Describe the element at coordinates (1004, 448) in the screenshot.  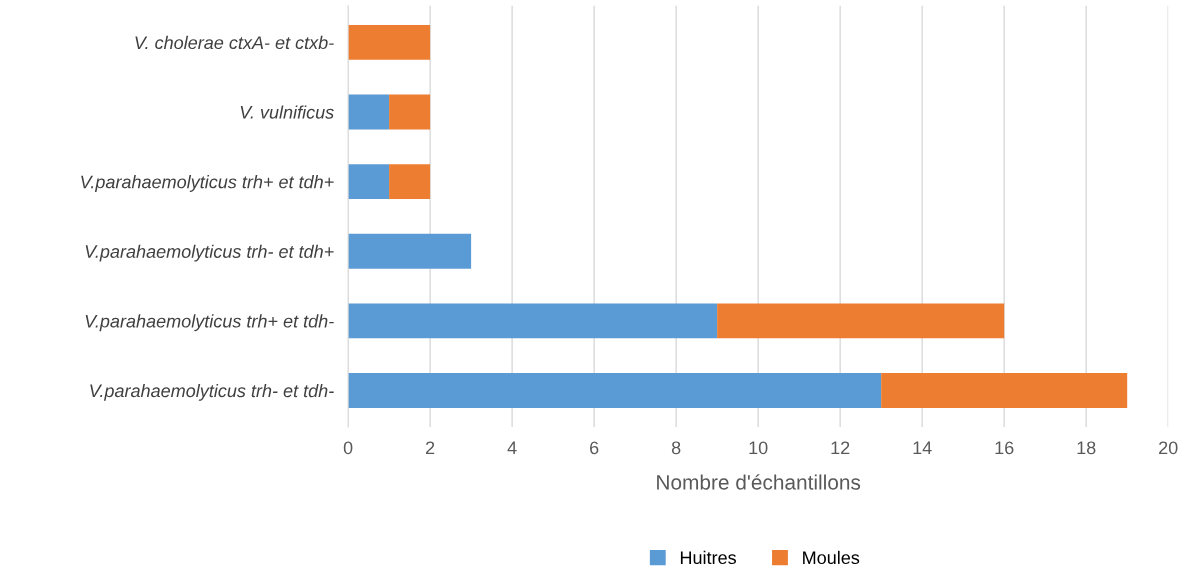
I see `x-tick-label: 16` at that location.